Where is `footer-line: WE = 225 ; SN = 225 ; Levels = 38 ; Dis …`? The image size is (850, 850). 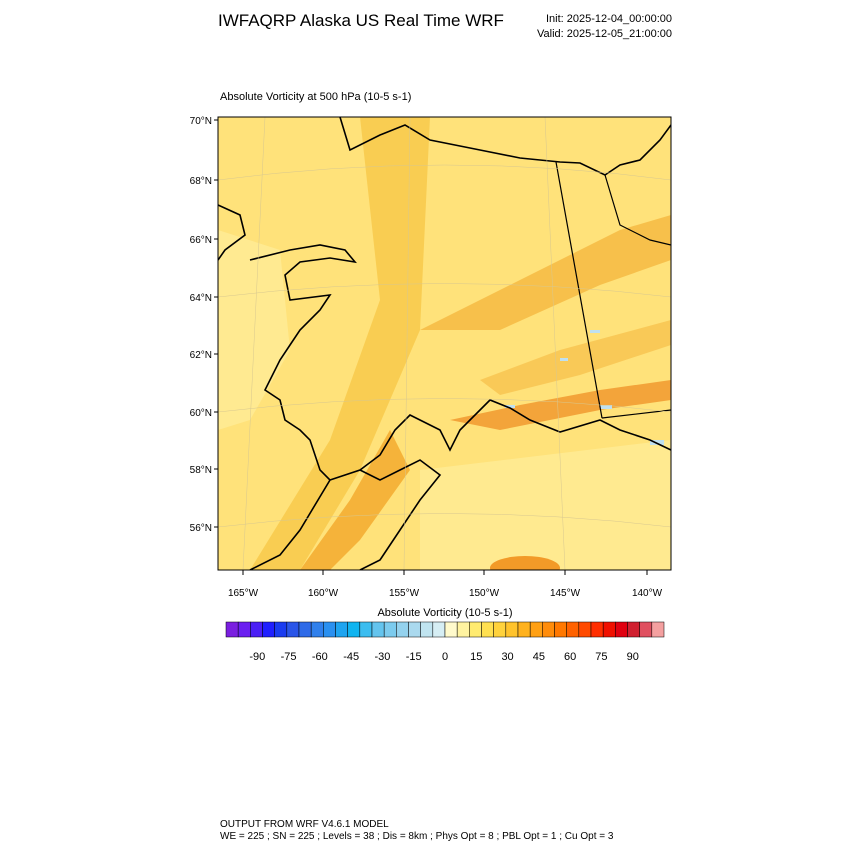
footer-line: WE = 225 ; SN = 225 ; Levels = 38 ; Dis … is located at coordinates (417, 836).